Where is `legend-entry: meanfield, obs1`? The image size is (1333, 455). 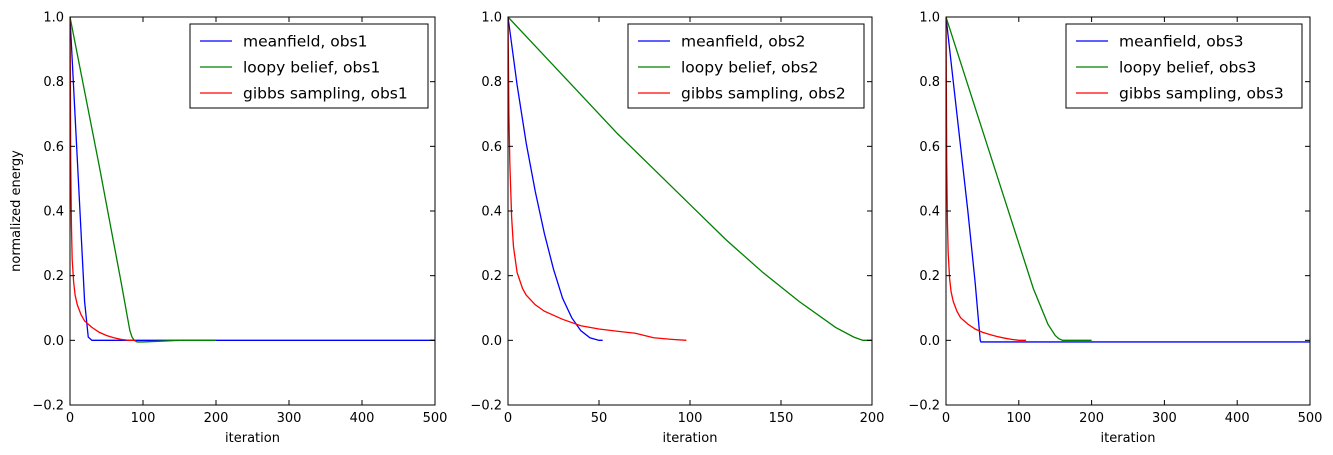 legend-entry: meanfield, obs1 is located at coordinates (305, 42).